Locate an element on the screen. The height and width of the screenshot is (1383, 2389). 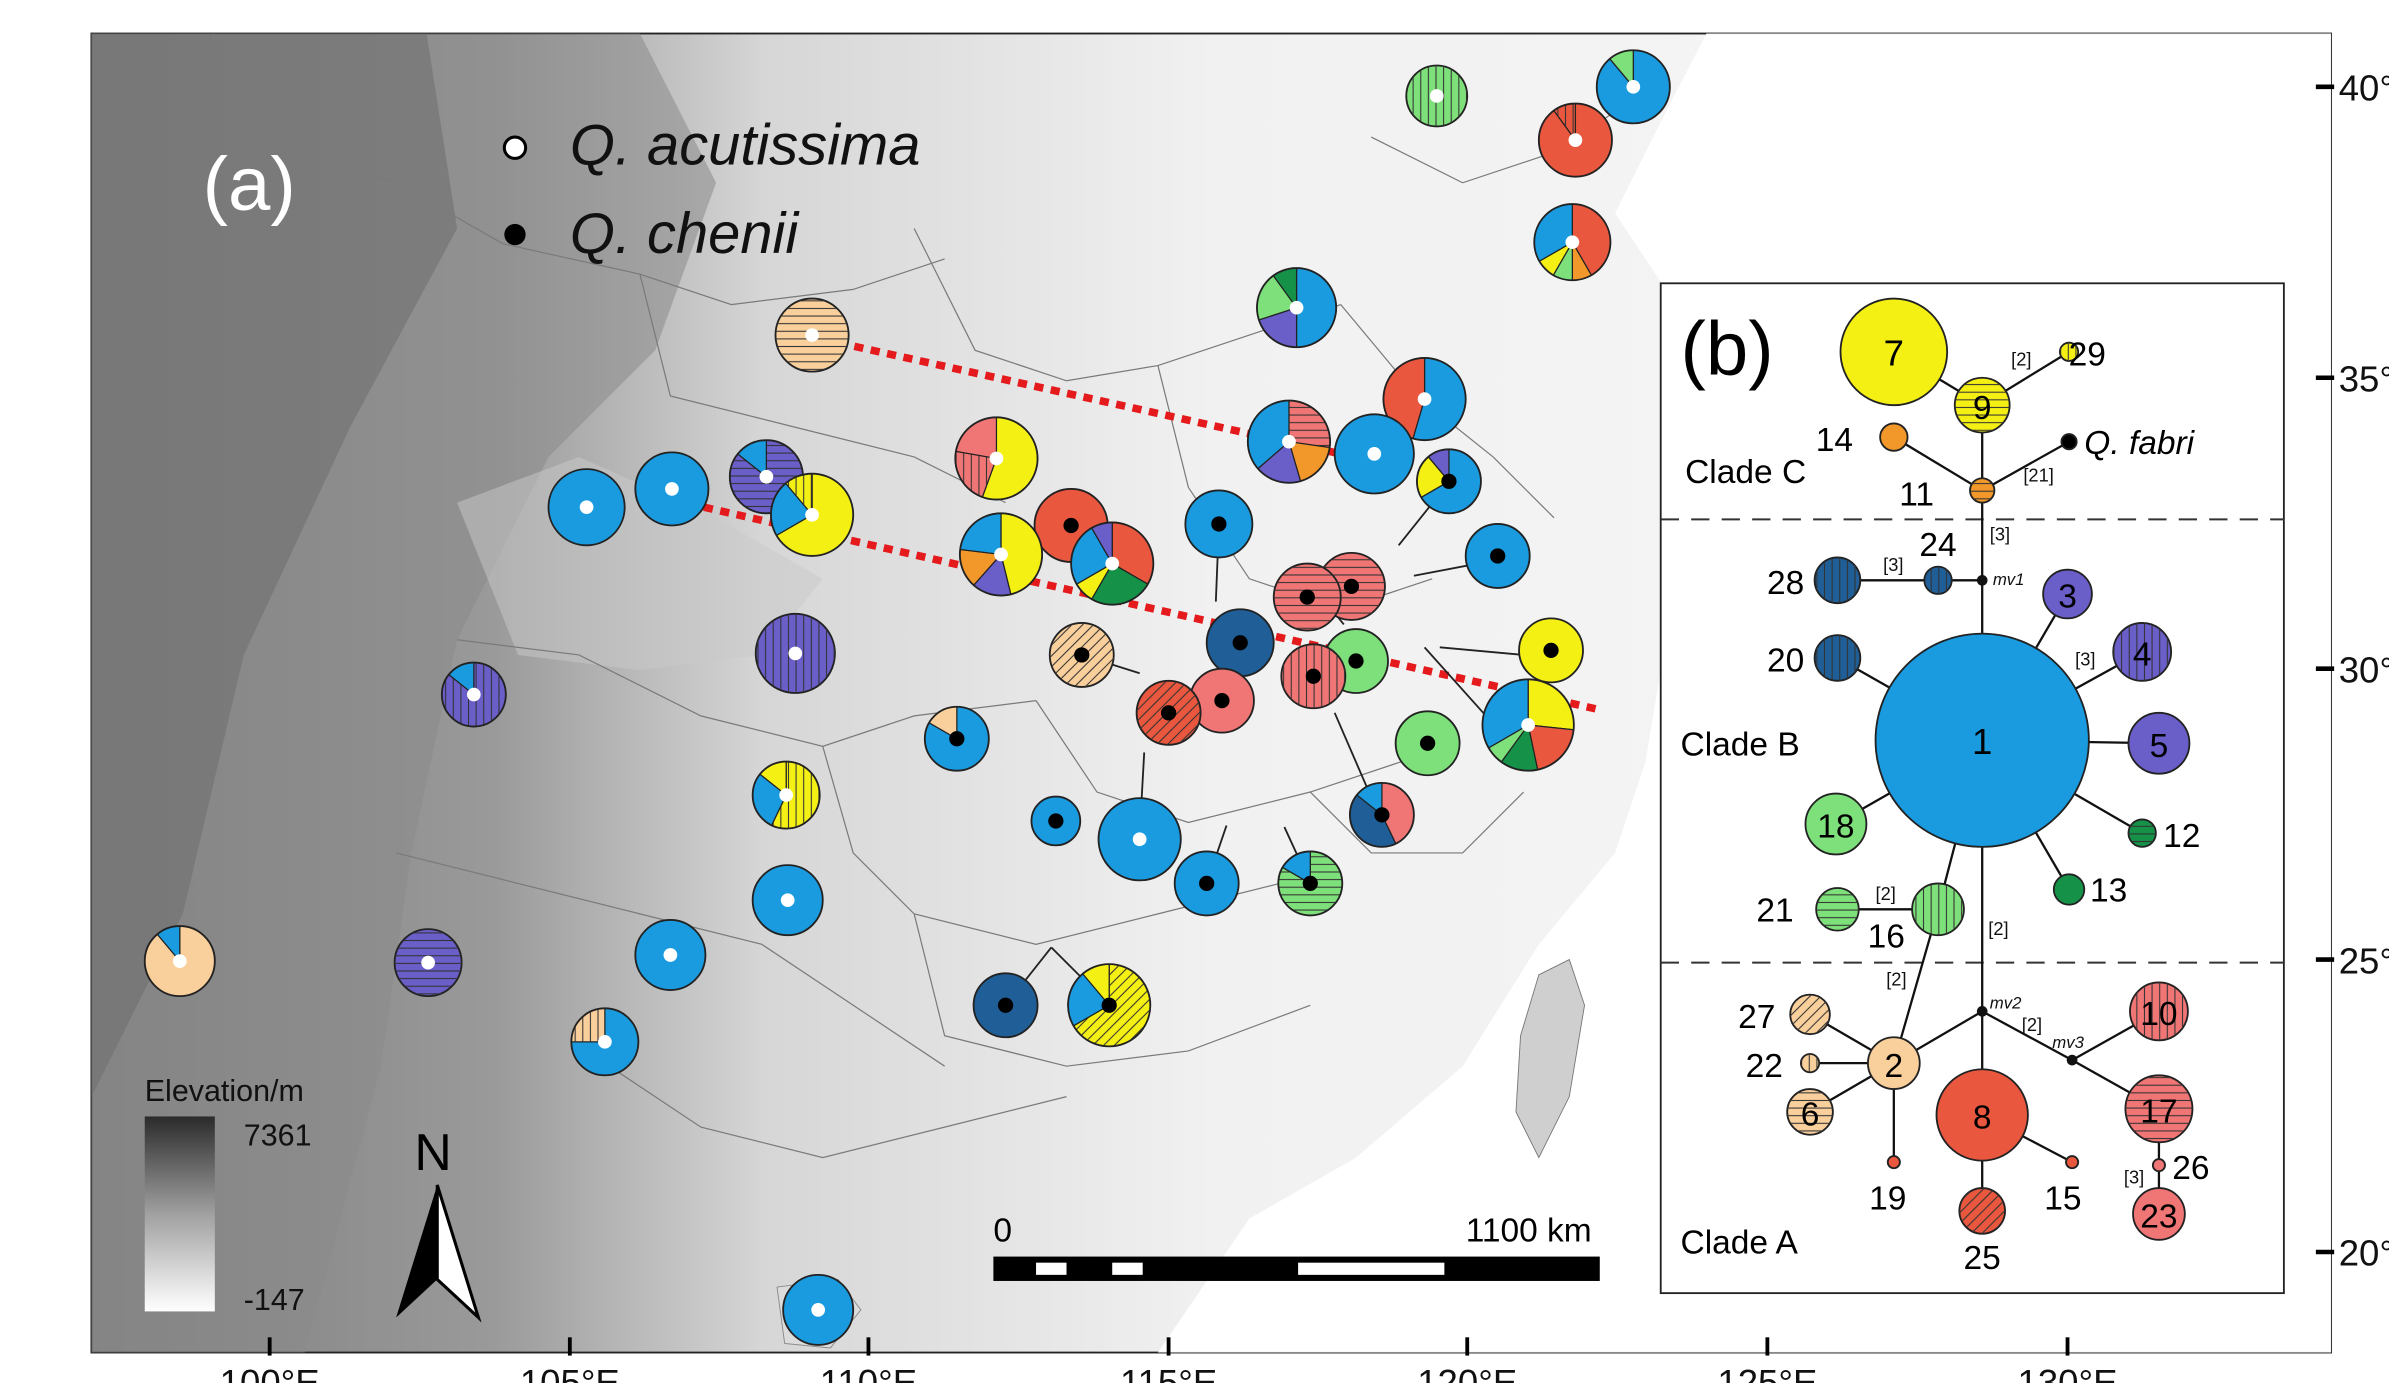
clade-c-label: Clade C is located at coordinates (1745, 472).